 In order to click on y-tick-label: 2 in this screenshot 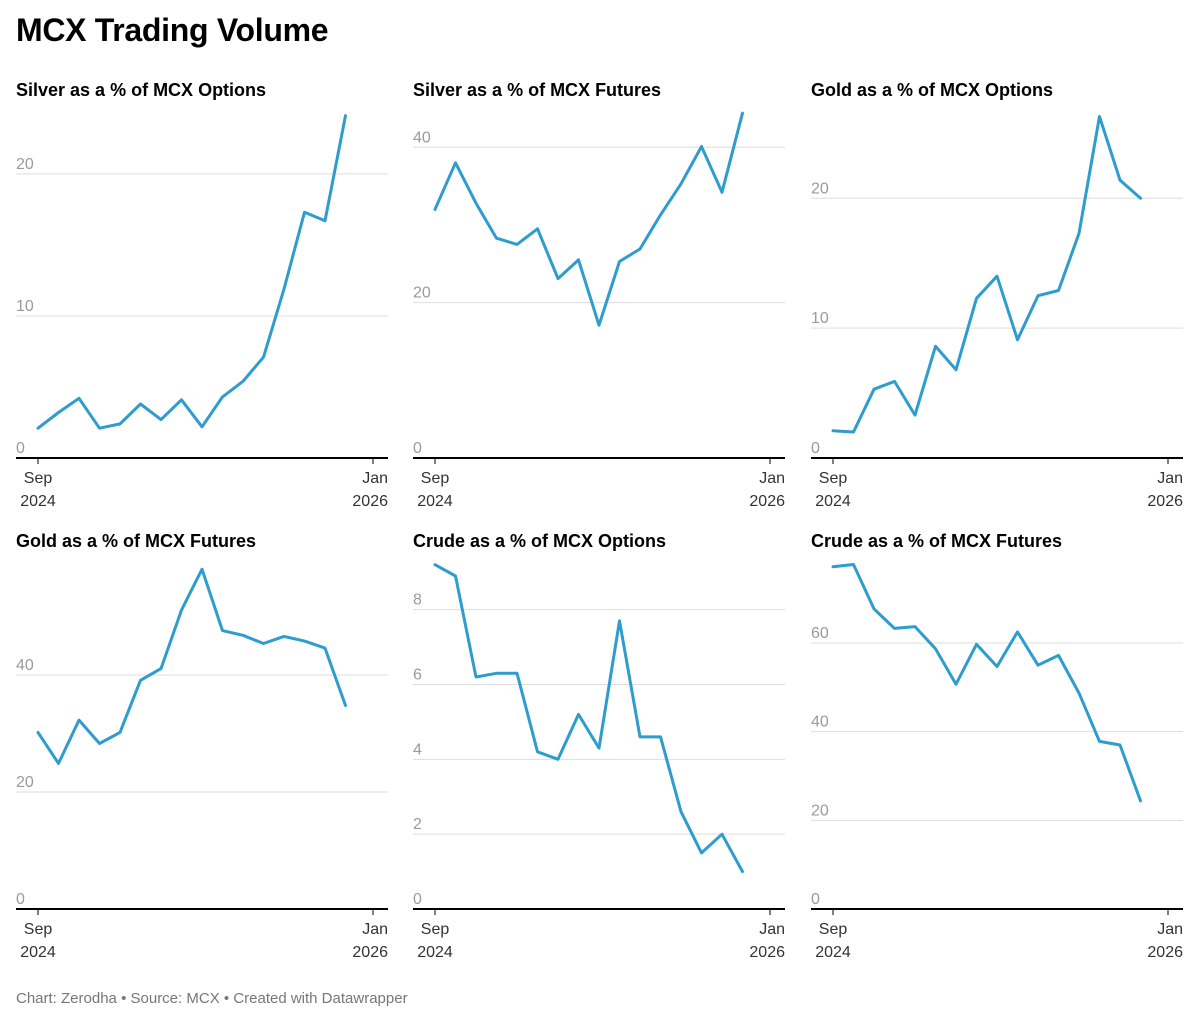, I will do `click(417, 824)`.